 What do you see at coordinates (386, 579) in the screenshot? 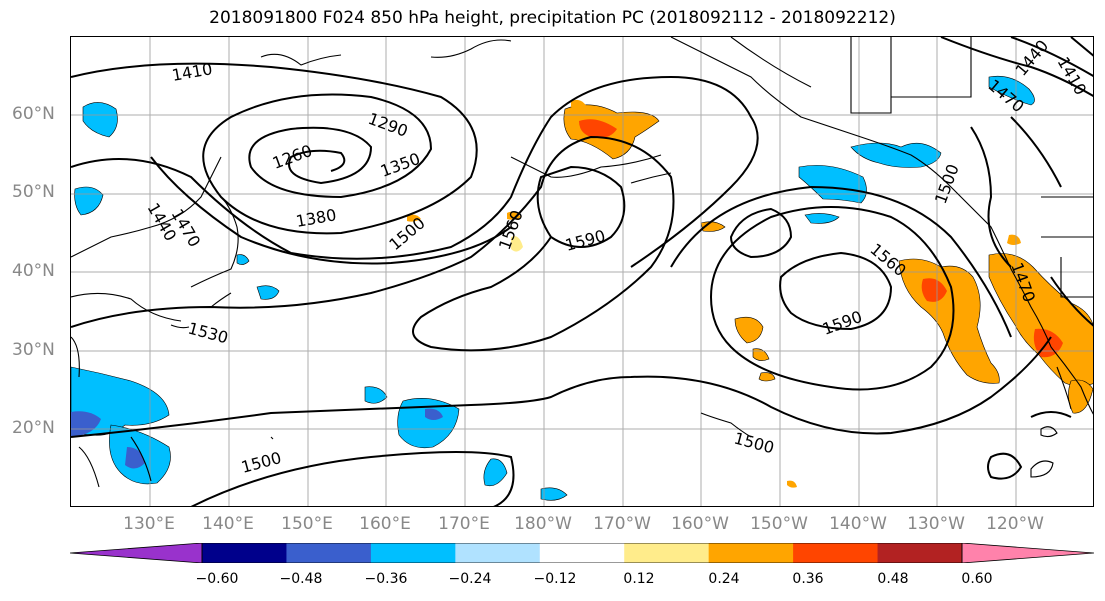
I see `colorbar-tick-label: −0.36` at bounding box center [386, 579].